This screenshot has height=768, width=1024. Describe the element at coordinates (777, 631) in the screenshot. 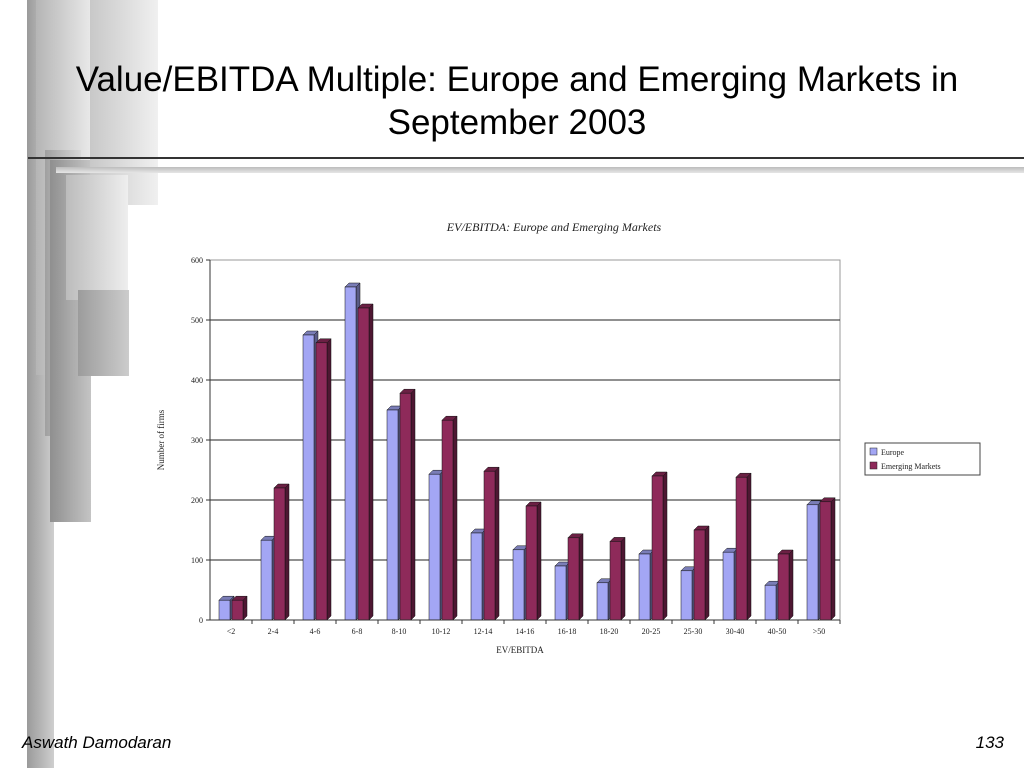

I see `x-tick-label-13: 40-50` at that location.